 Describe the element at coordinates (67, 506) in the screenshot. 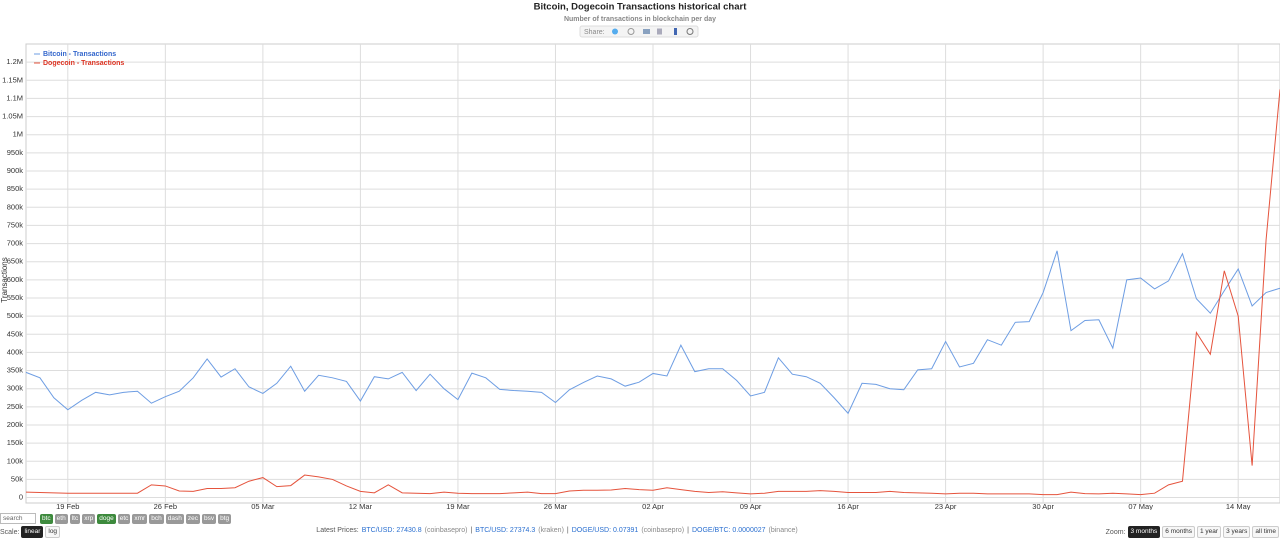

I see `x-tick-label: 19 Feb` at that location.